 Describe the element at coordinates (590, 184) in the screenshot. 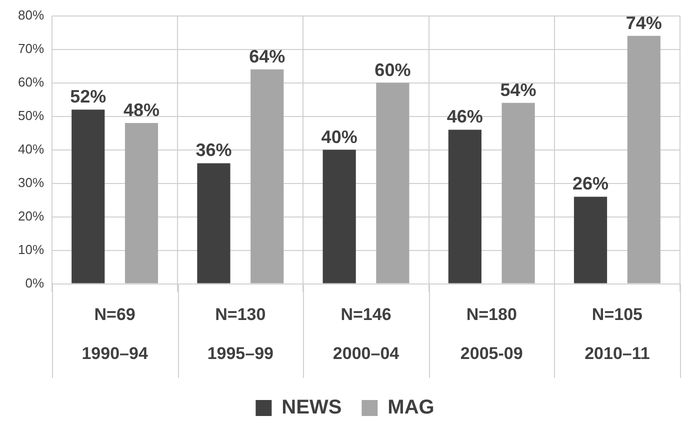

I see `data-label: 26%` at that location.